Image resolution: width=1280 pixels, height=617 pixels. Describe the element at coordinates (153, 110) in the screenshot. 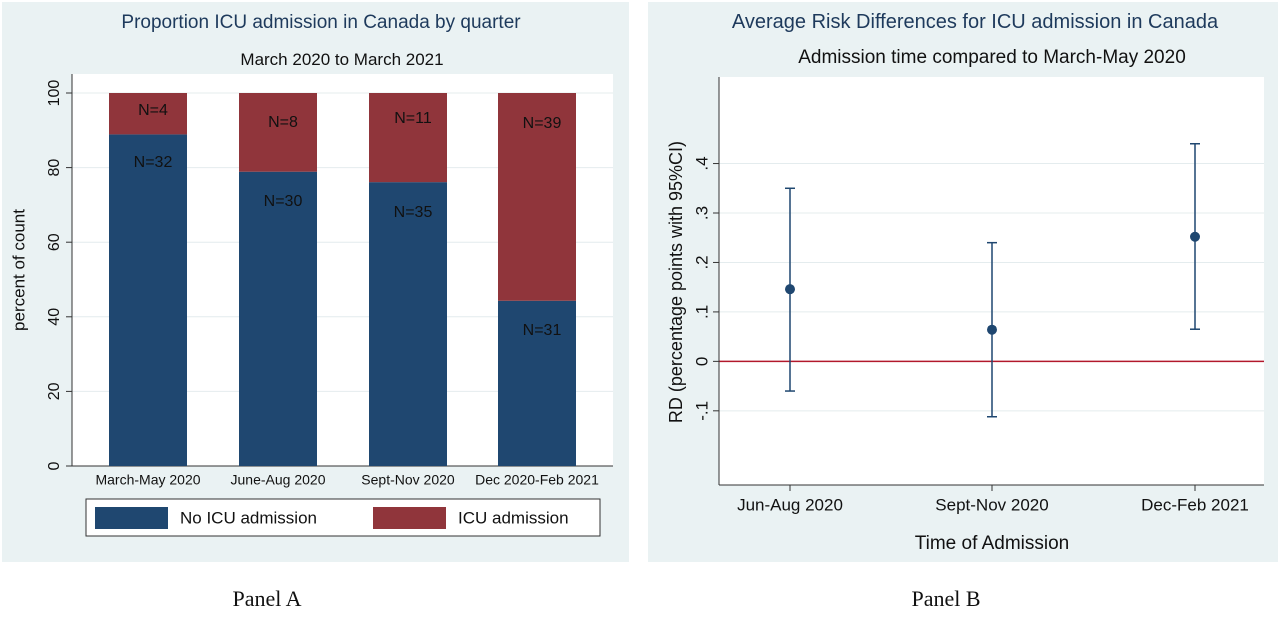

I see `data-label: N=4` at that location.